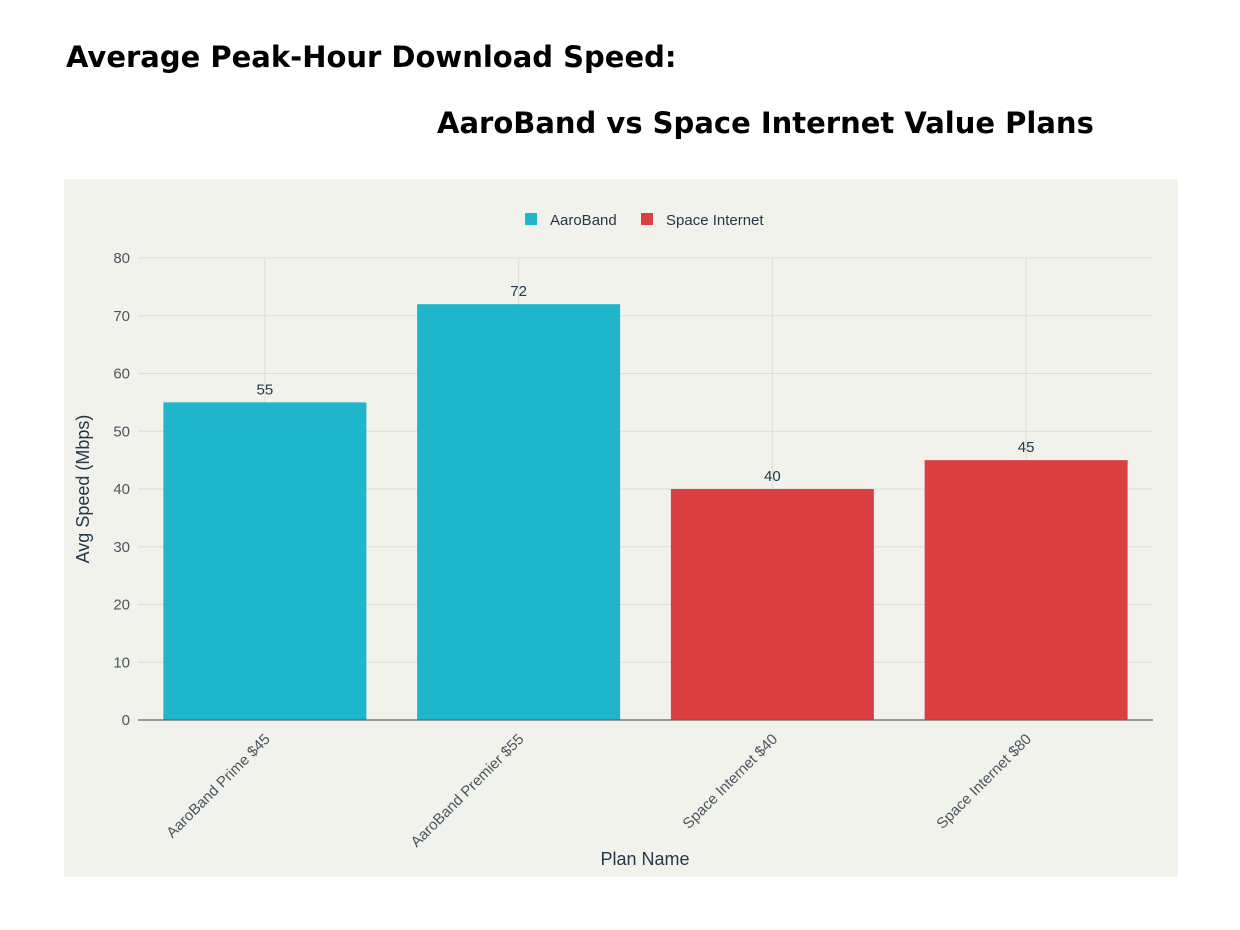 Image resolution: width=1240 pixels, height=930 pixels. Describe the element at coordinates (583, 220) in the screenshot. I see `legend-label: AaroBand` at that location.